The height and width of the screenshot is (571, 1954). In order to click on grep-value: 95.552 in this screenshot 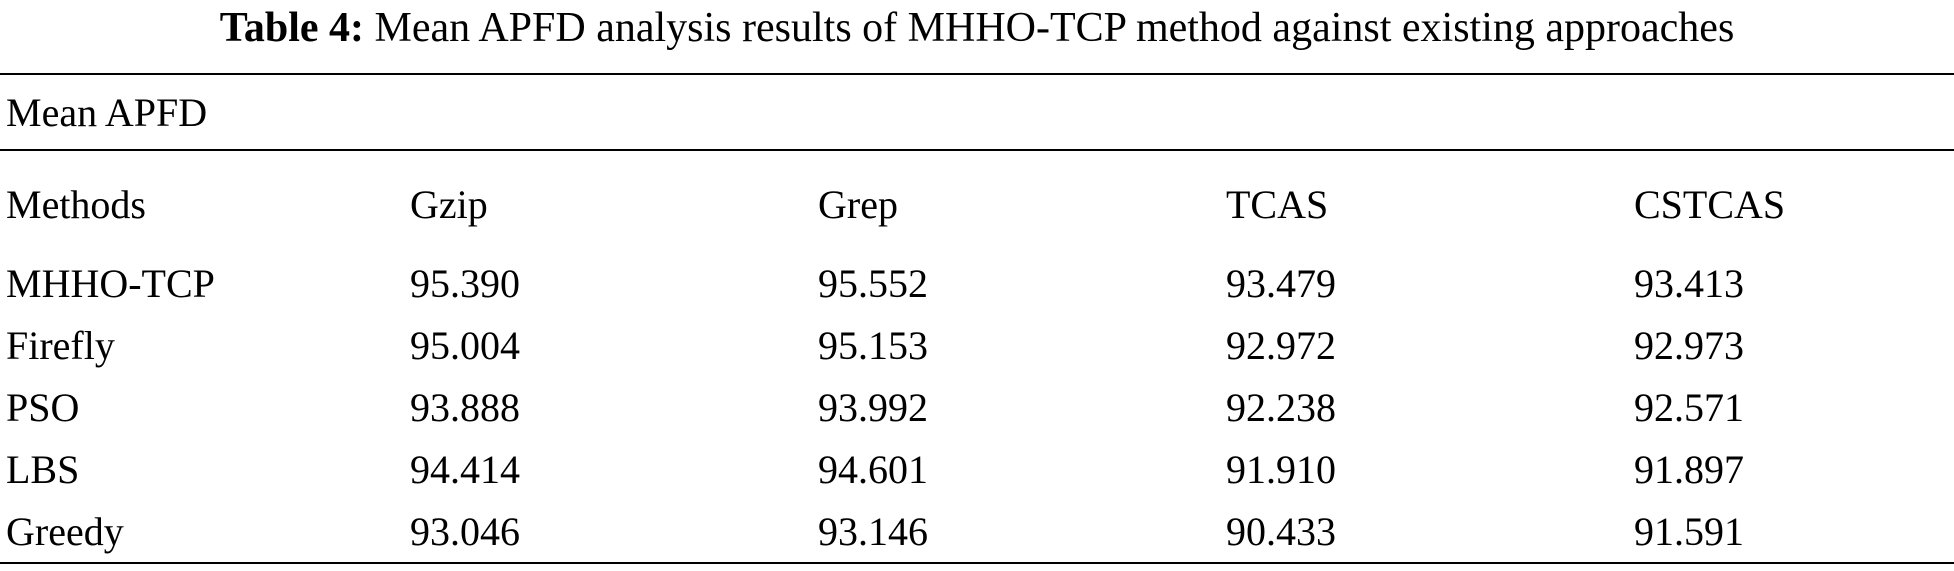, I will do `click(873, 283)`.